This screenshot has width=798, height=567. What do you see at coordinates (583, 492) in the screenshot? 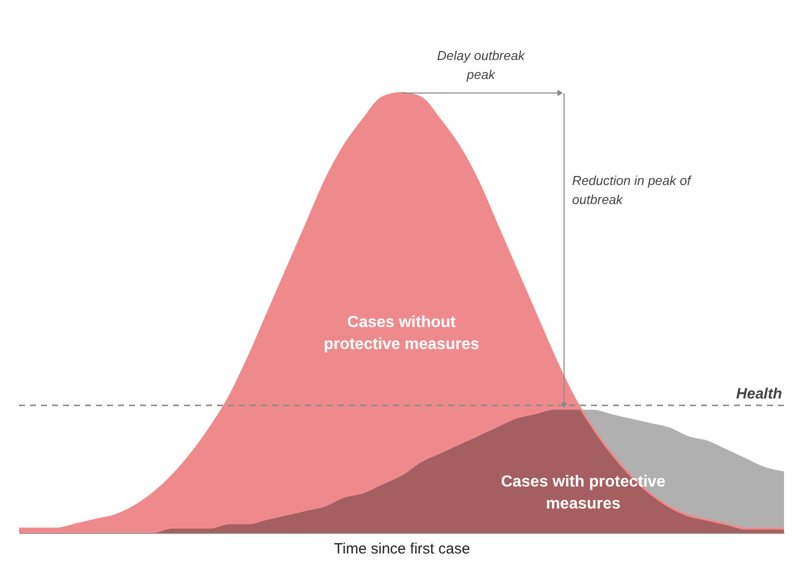
I see `series-label: Cases with protective measures` at bounding box center [583, 492].